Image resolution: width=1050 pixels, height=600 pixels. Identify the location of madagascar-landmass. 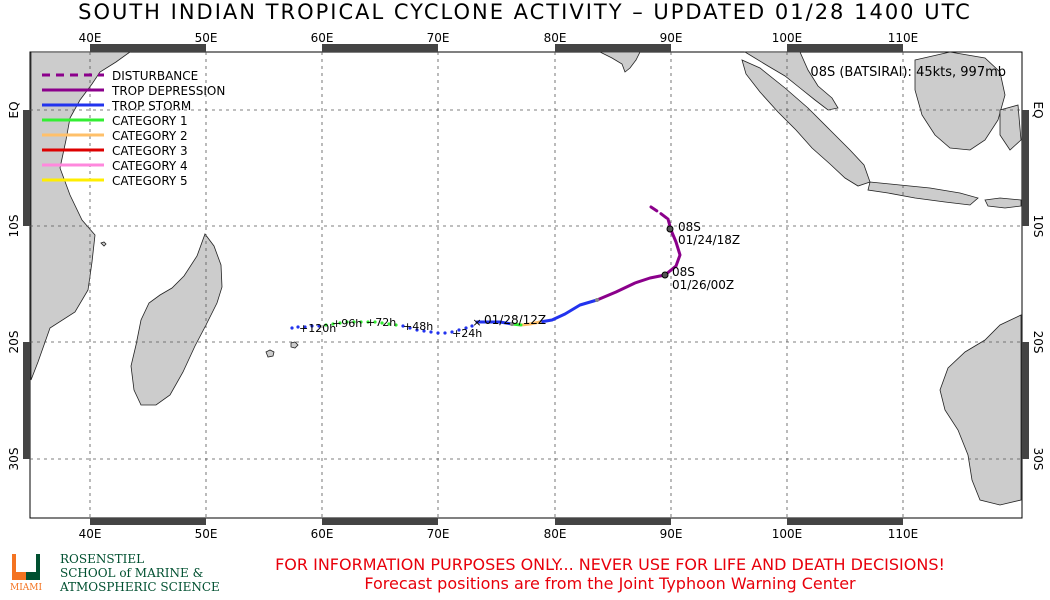
(176, 319).